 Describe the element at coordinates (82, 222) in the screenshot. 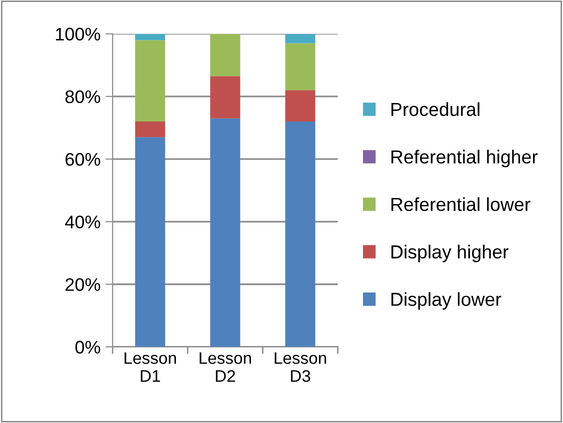

I see `y-tick-label: 40%` at that location.